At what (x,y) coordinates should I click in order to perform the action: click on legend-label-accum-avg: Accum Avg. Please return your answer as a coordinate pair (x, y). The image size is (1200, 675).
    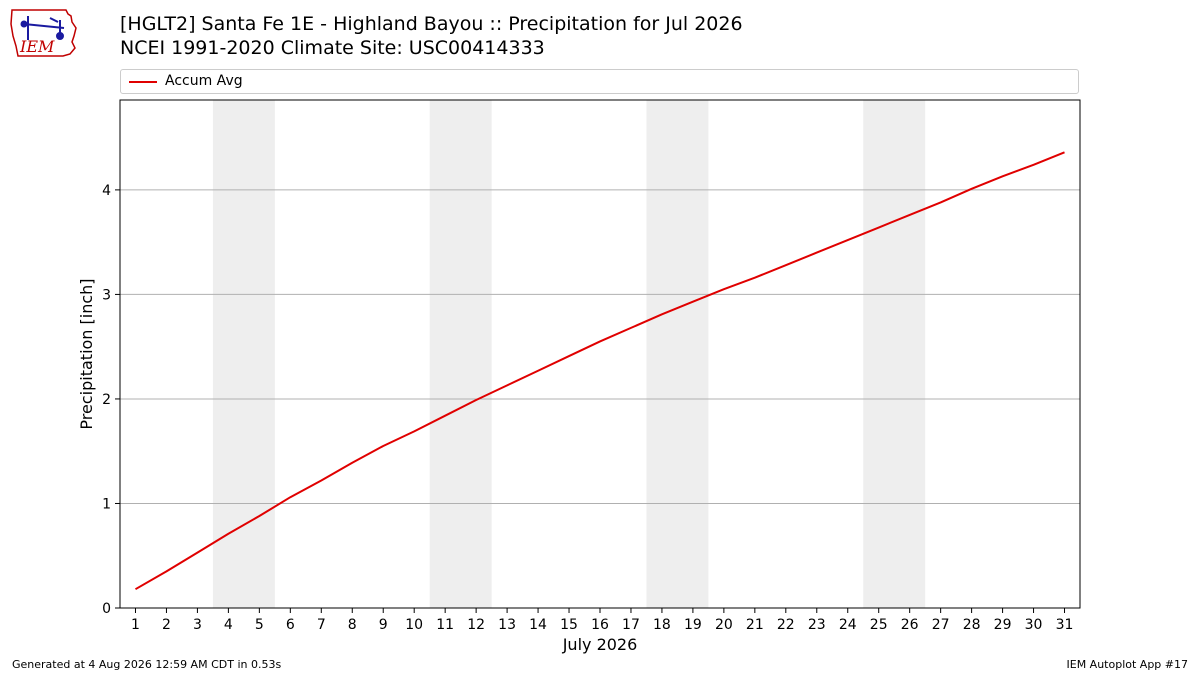
    Looking at the image, I should click on (204, 81).